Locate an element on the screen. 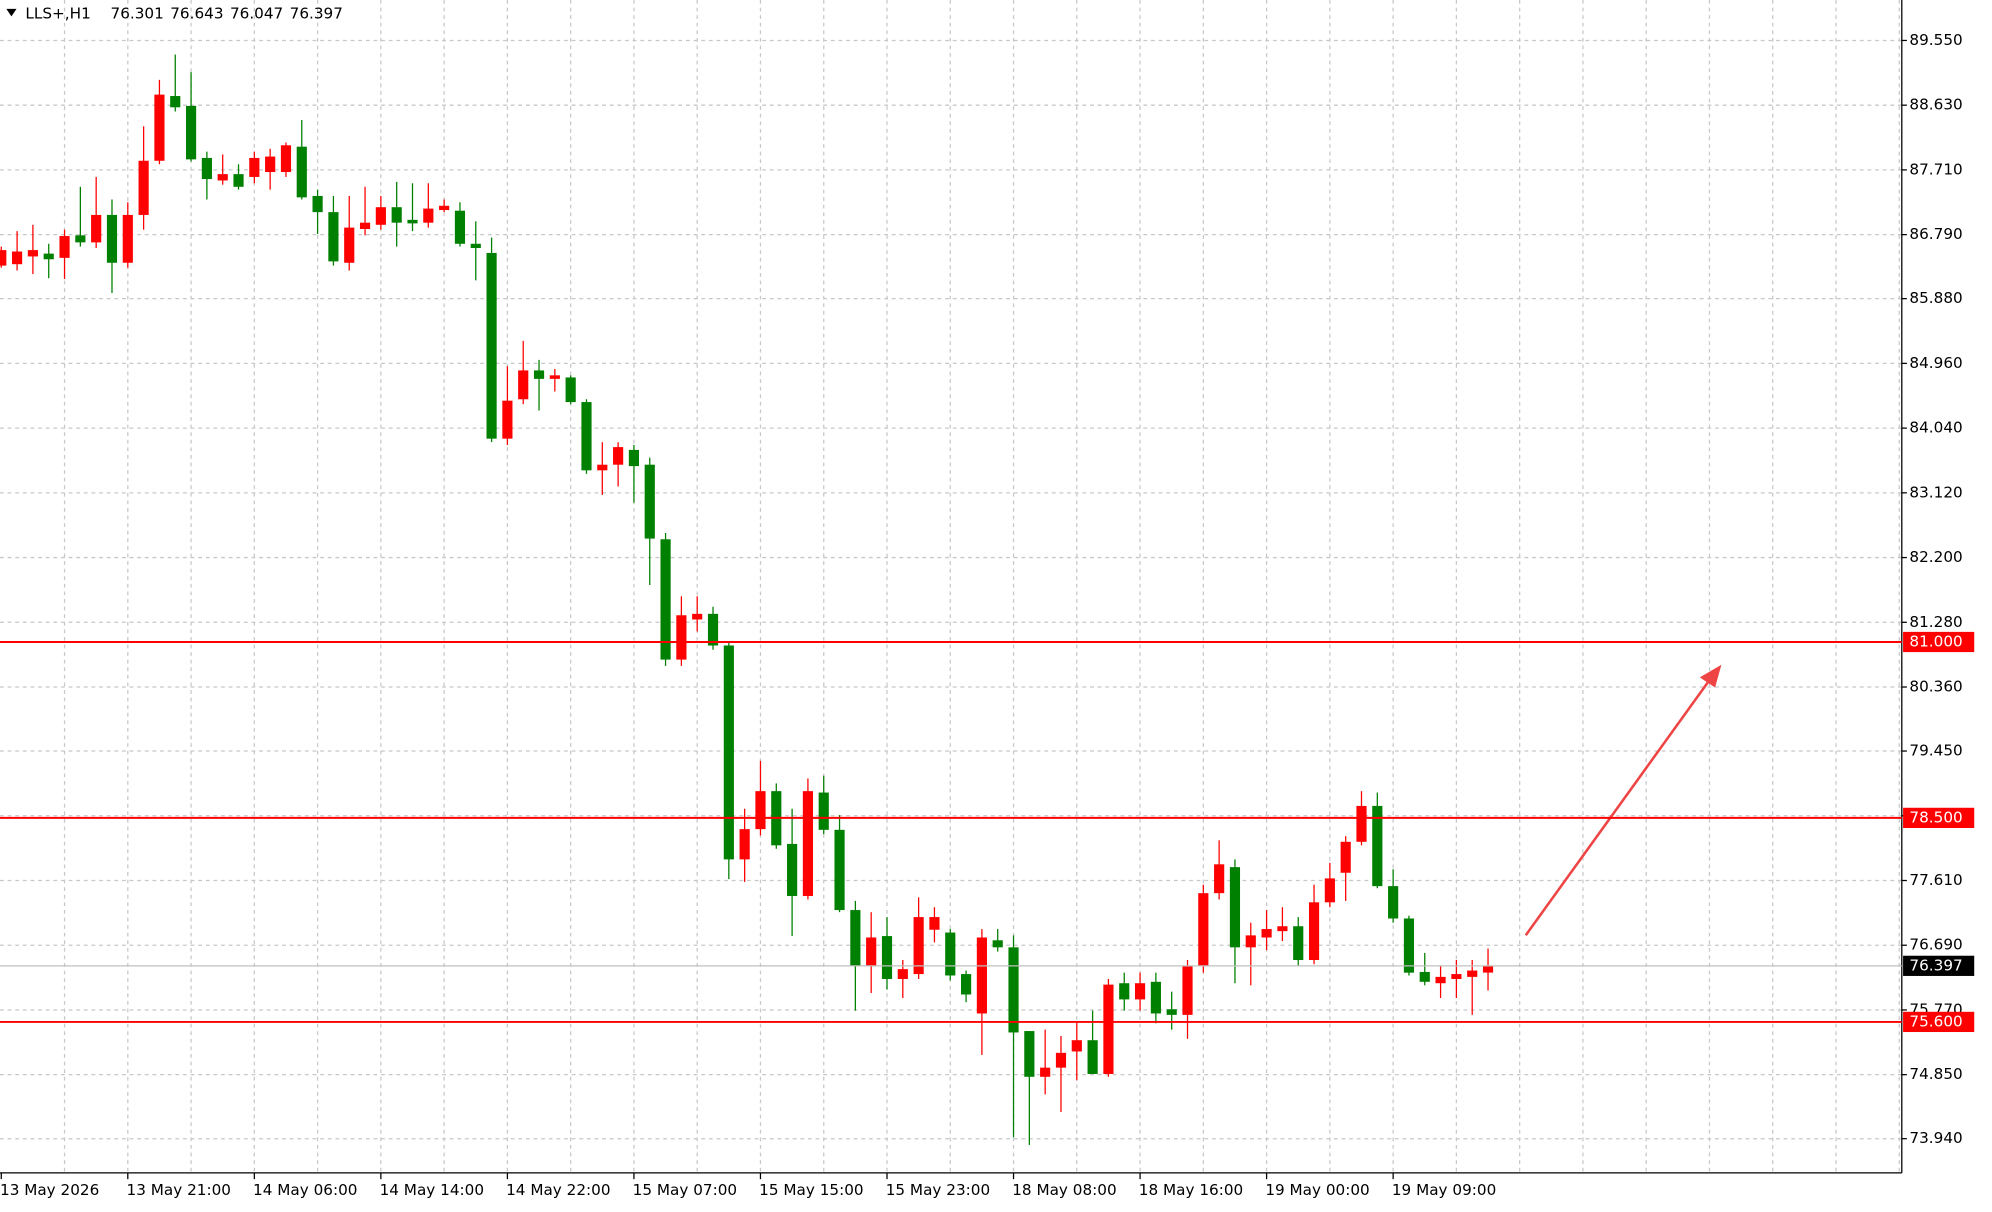 The width and height of the screenshot is (1992, 1212). y-tick-label: 81.280 is located at coordinates (1935, 622).